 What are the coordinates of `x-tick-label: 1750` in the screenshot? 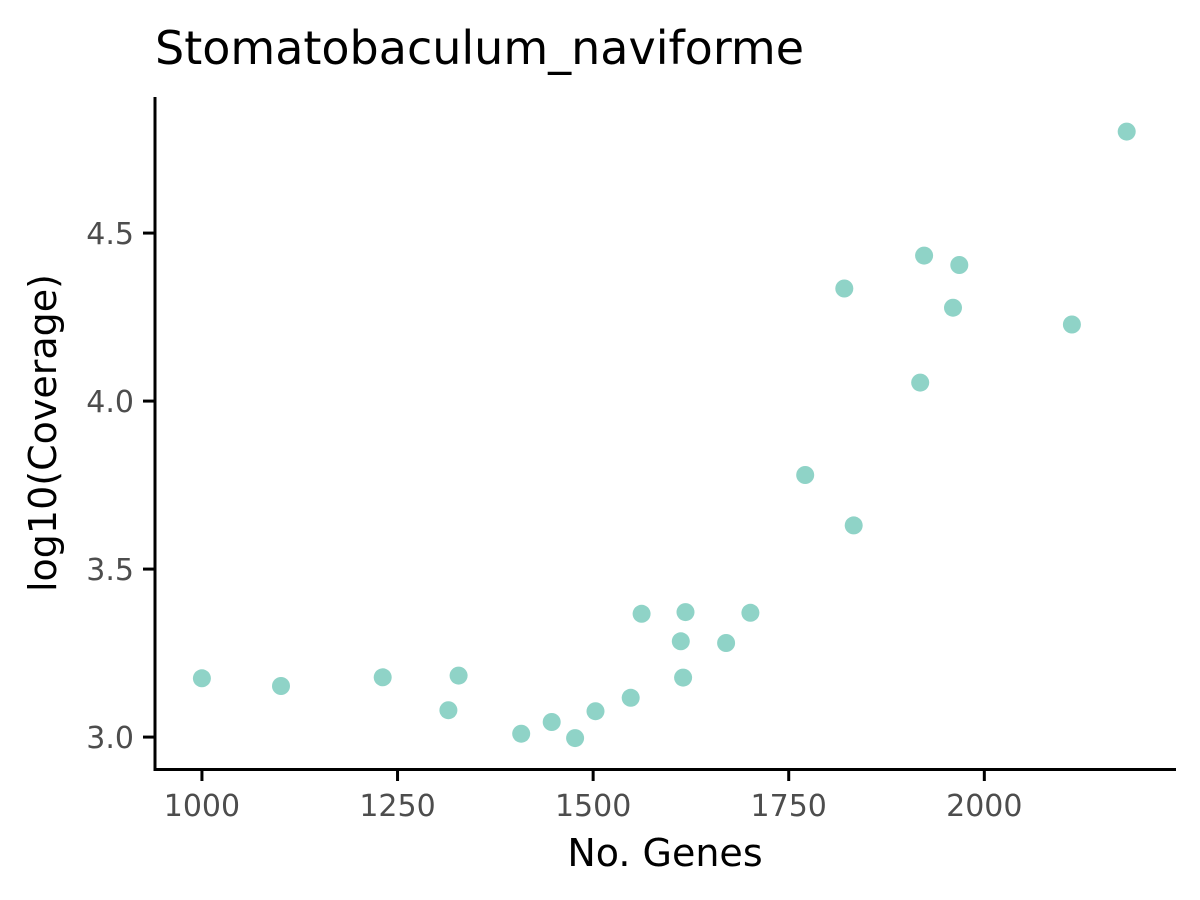 It's located at (789, 806).